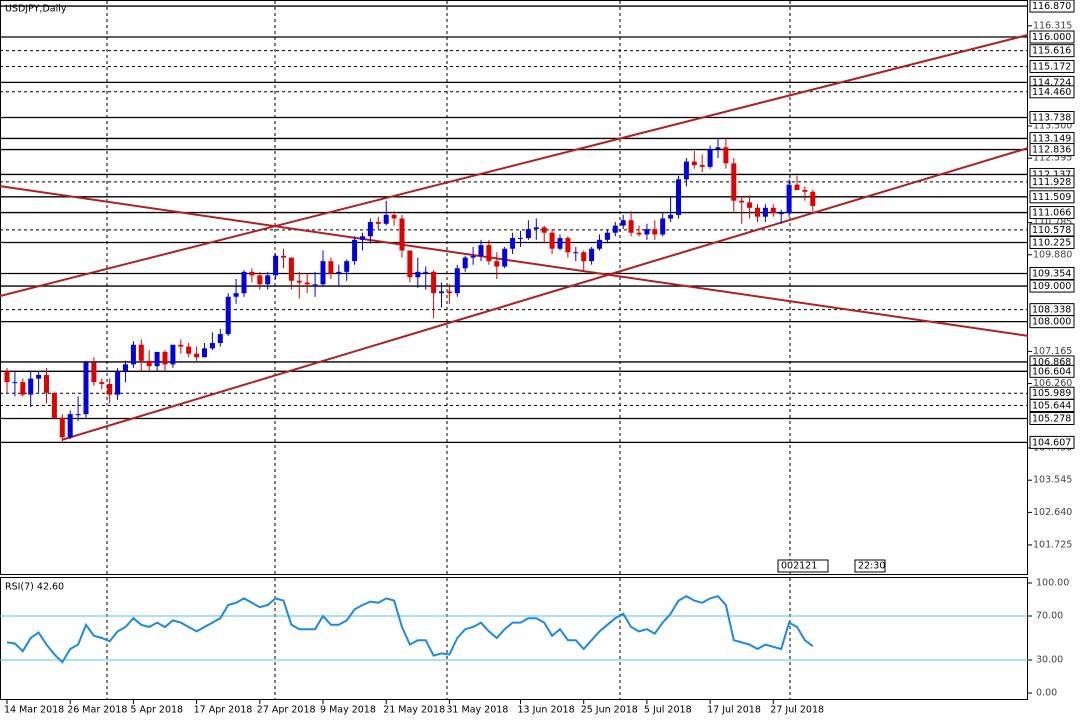  What do you see at coordinates (1052, 25) in the screenshot?
I see `y-tick-label: 116.315` at bounding box center [1052, 25].